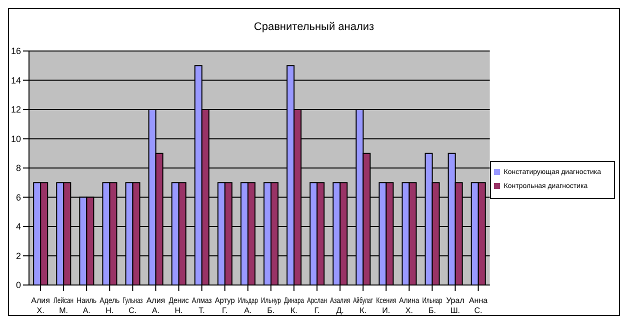  What do you see at coordinates (18, 255) in the screenshot?
I see `y-tick-label: 2` at bounding box center [18, 255].